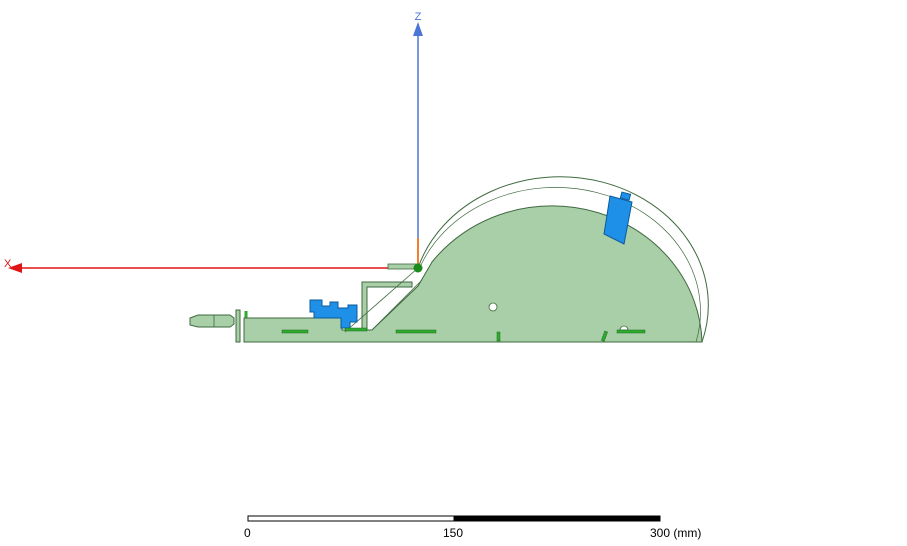  Describe the element at coordinates (453, 533) in the screenshot. I see `scale-tick-mid: 150` at that location.